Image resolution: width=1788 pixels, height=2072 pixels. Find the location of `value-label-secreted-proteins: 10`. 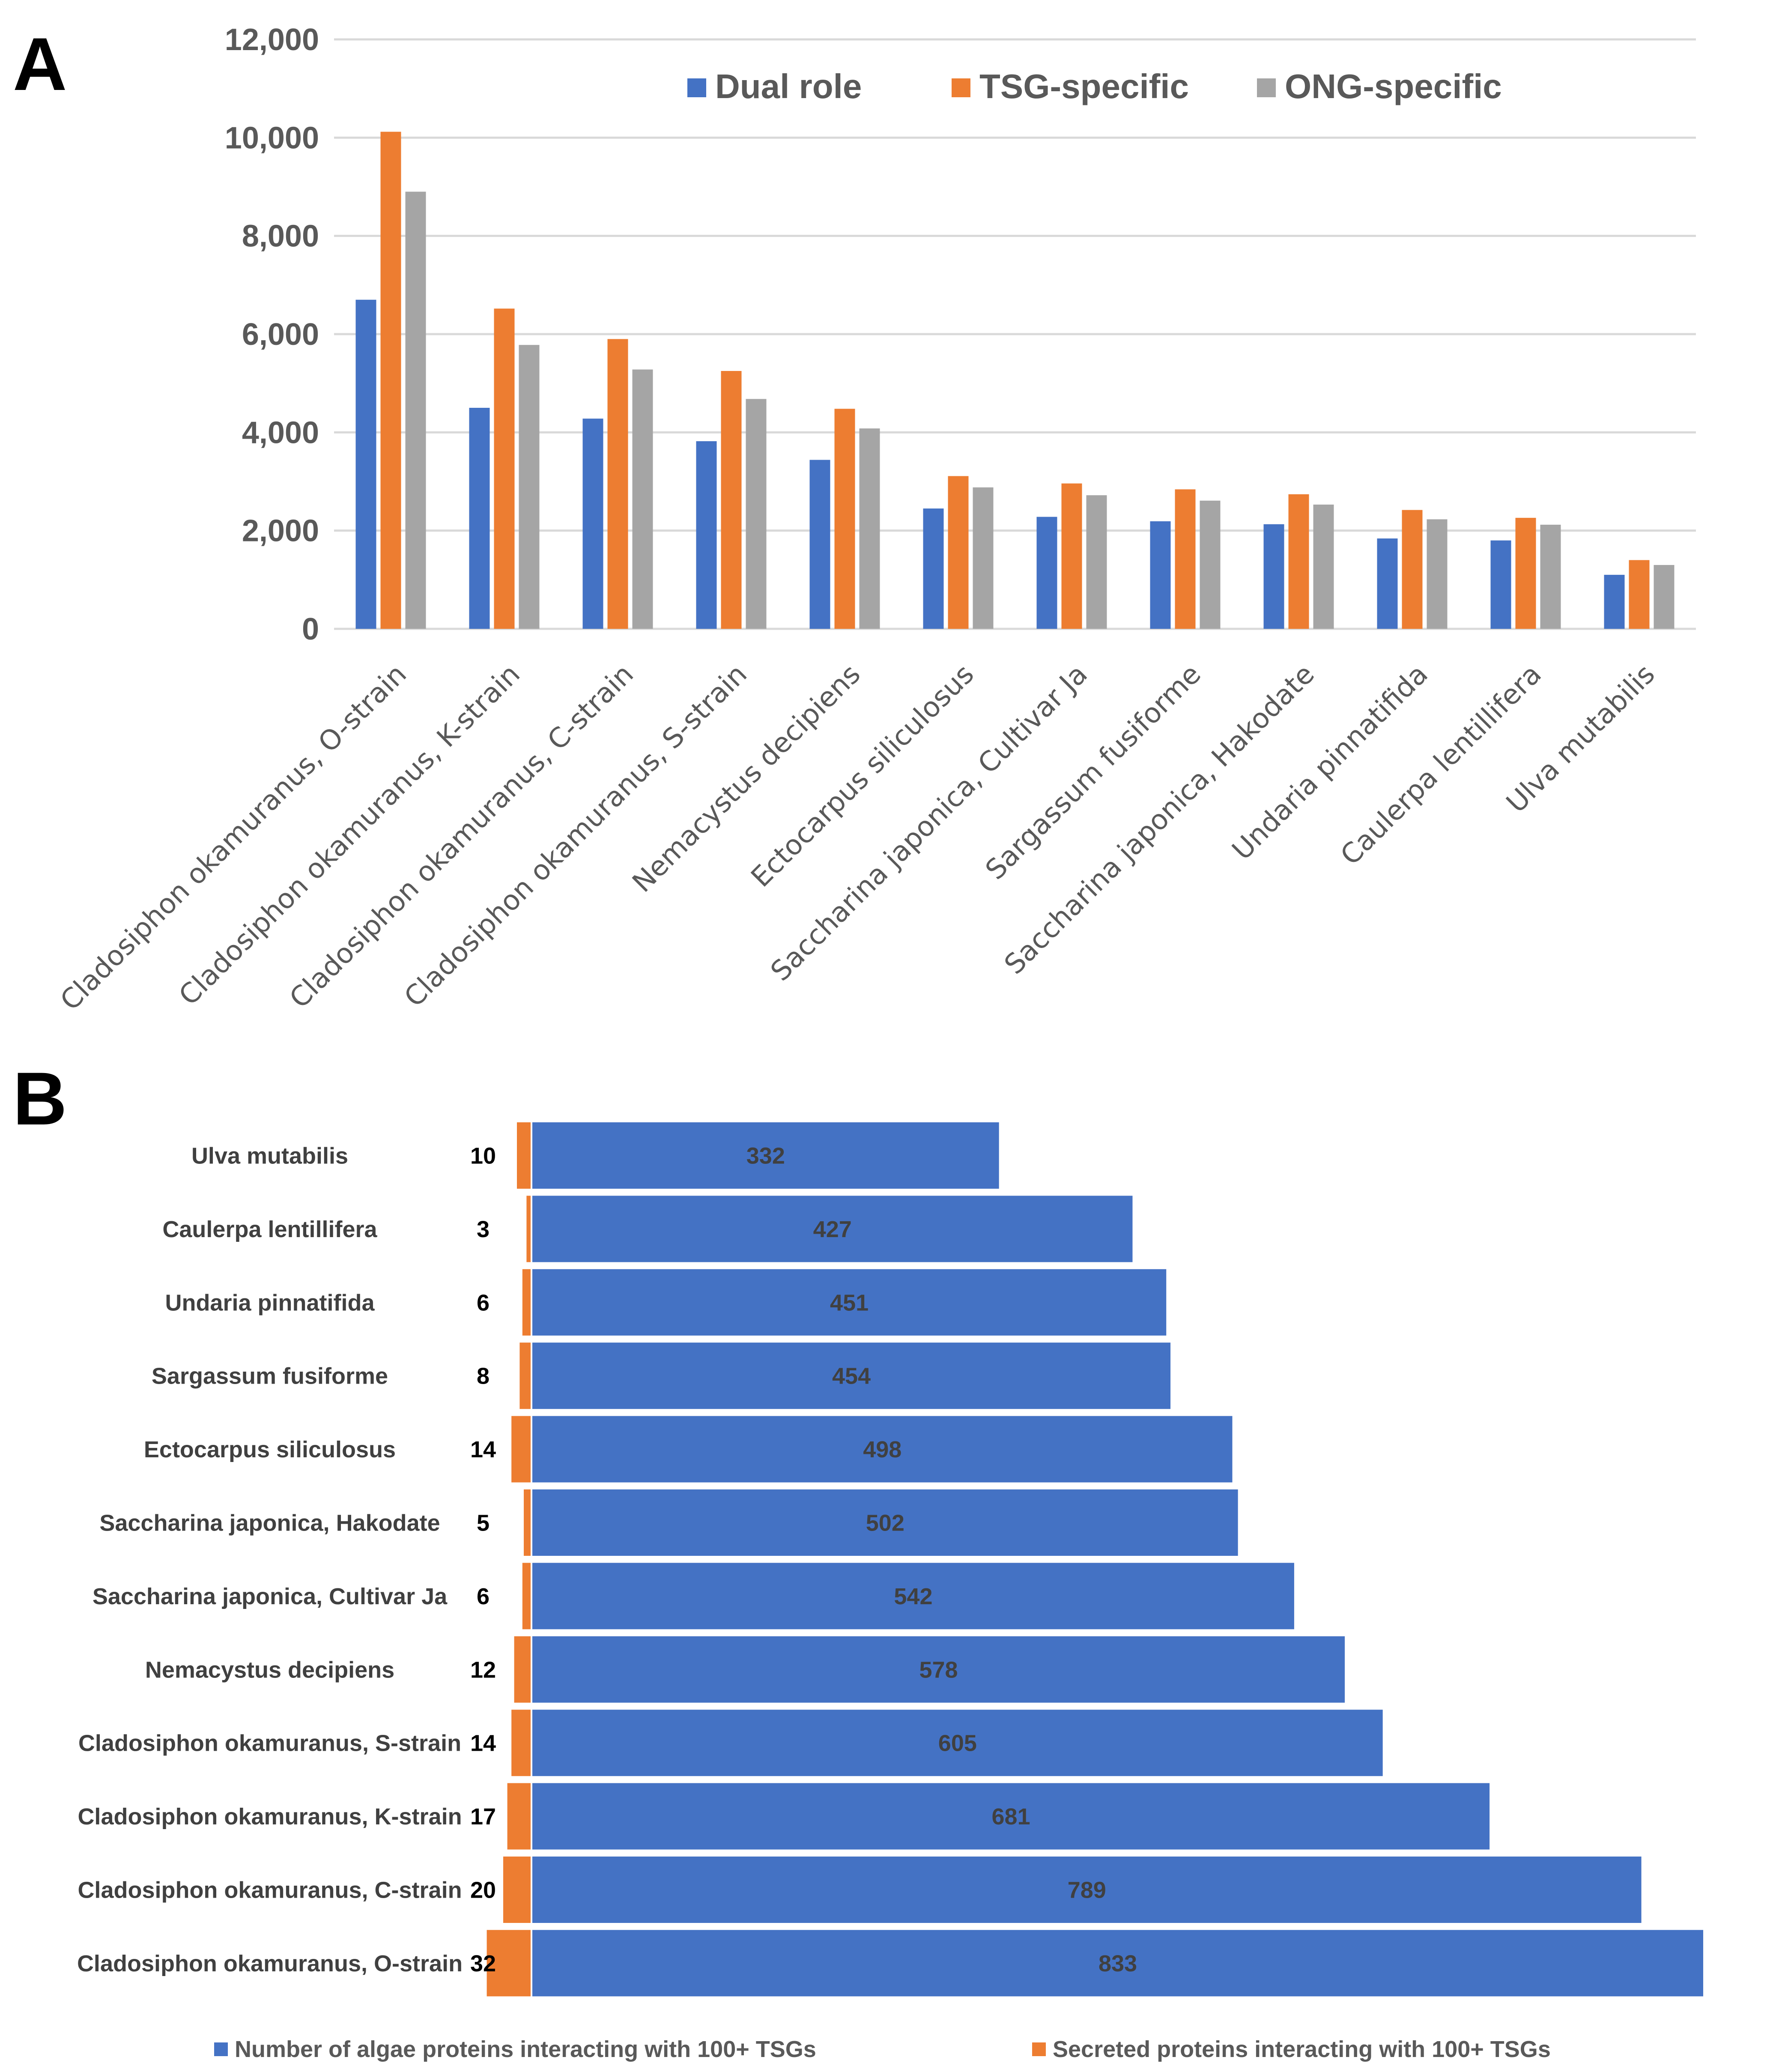

value-label-secreted-proteins: 10 is located at coordinates (483, 1156).